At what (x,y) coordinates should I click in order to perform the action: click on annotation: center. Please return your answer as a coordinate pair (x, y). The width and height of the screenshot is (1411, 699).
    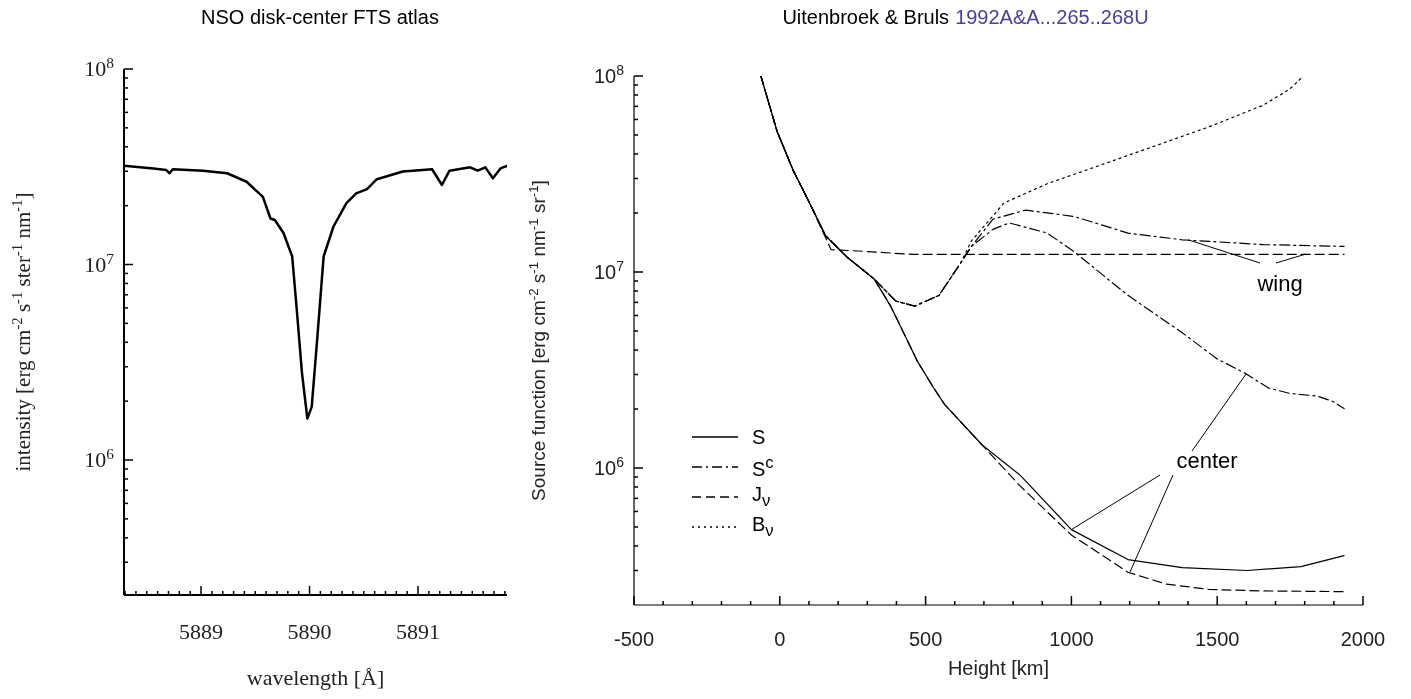
    Looking at the image, I should click on (1207, 460).